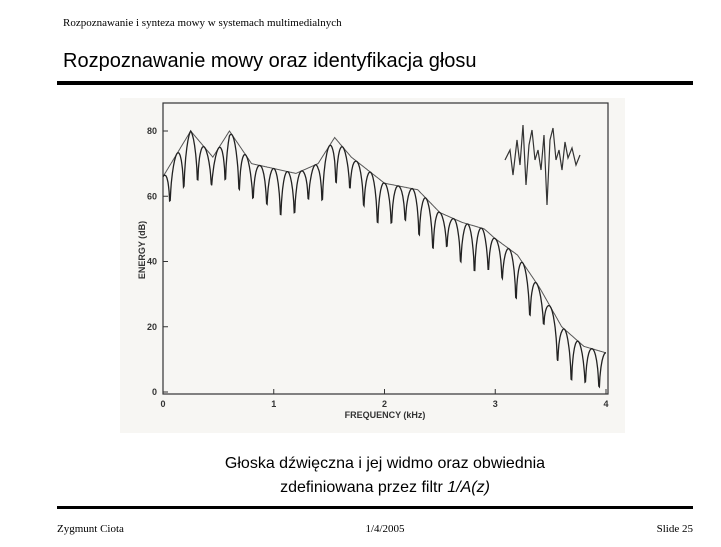 This screenshot has height=547, width=721. I want to click on x-tick-label: 1, so click(273, 404).